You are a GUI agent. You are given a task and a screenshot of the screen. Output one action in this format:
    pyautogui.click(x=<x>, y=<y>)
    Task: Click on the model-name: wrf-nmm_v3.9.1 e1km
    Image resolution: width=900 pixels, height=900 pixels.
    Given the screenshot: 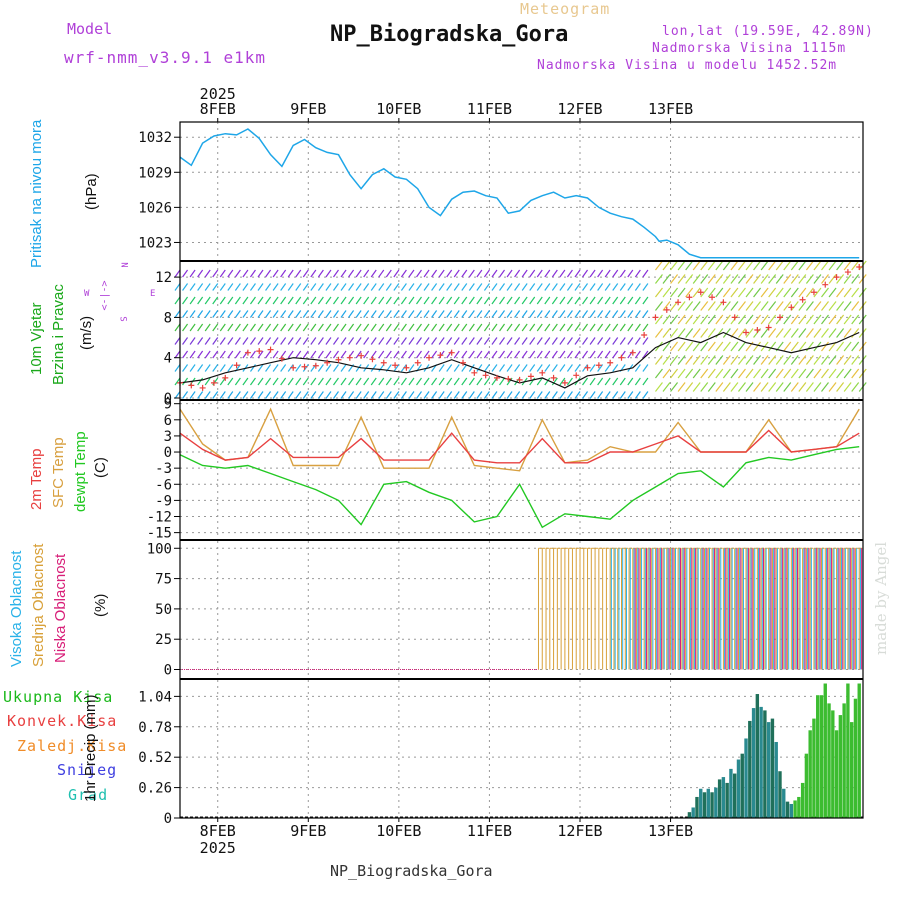 What is the action you would take?
    pyautogui.click(x=165, y=57)
    